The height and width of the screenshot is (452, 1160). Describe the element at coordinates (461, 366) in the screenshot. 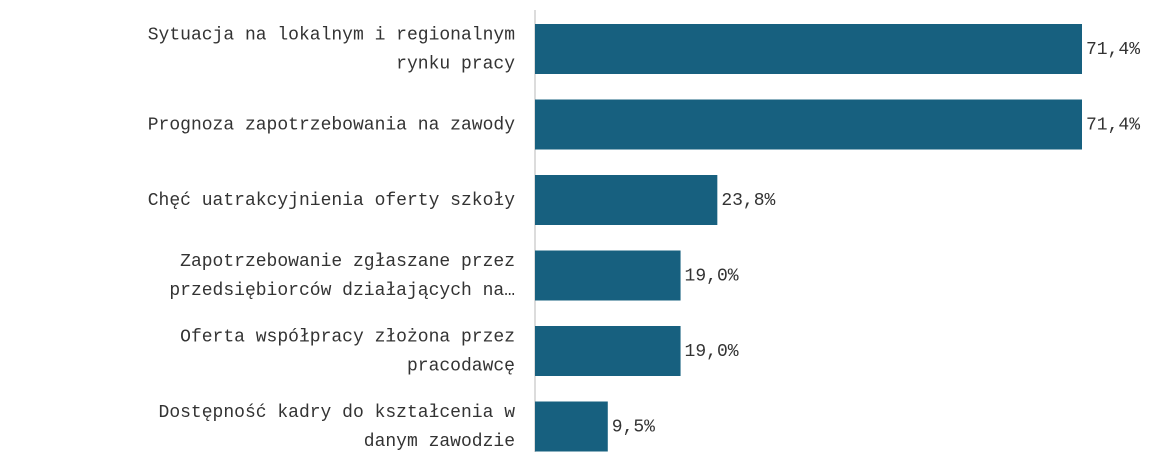

I see `category-label: pracodawcę` at that location.